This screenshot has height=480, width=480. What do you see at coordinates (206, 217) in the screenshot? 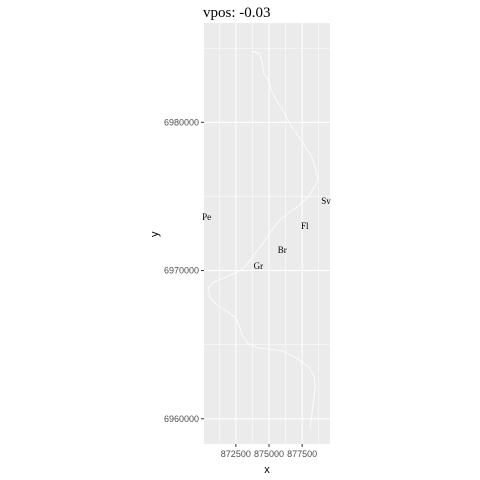
I see `point-label: Pe` at bounding box center [206, 217].